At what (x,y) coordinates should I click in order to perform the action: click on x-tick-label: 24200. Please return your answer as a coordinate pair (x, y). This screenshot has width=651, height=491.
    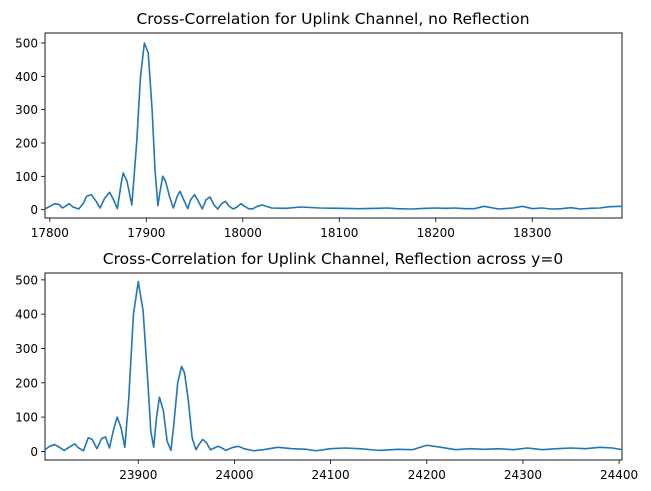
    Looking at the image, I should click on (427, 475).